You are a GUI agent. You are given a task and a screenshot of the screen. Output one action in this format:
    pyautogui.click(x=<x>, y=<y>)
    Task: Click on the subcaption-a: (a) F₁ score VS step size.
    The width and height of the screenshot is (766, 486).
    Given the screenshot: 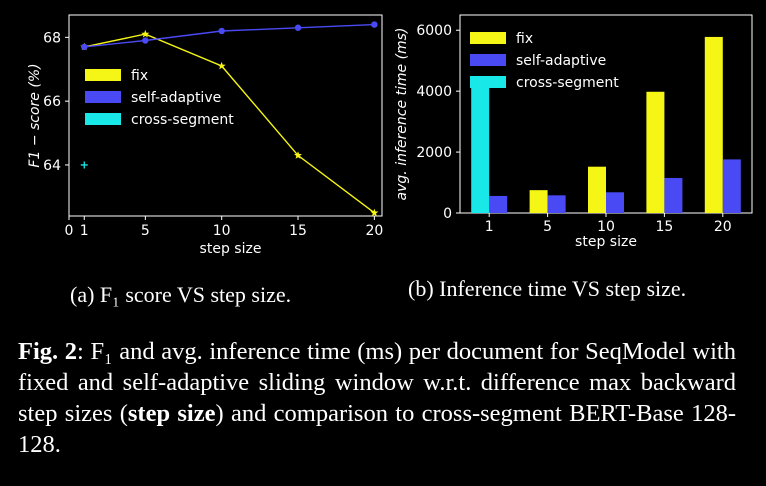 What is the action you would take?
    pyautogui.click(x=181, y=294)
    